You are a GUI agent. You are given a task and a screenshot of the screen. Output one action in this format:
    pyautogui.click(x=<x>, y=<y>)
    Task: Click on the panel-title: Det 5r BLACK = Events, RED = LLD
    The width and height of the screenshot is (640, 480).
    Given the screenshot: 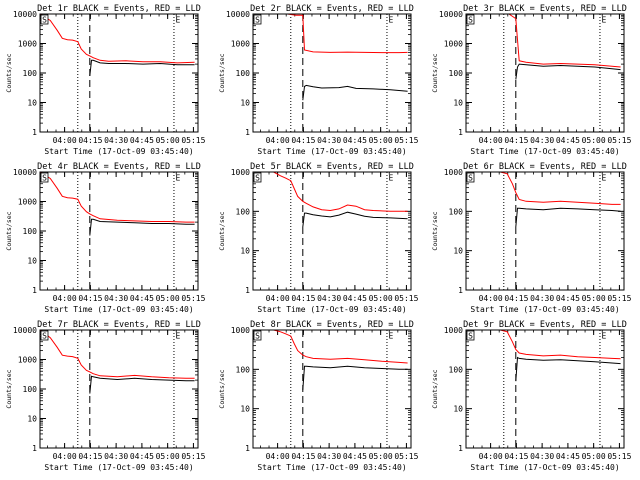 What is the action you would take?
    pyautogui.click(x=332, y=167)
    